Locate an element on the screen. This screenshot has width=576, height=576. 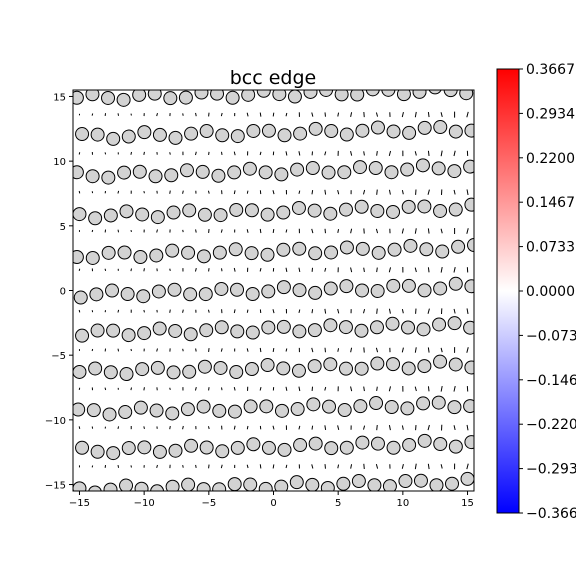
colorbar-tick-label: −0.2200 is located at coordinates (551, 425).